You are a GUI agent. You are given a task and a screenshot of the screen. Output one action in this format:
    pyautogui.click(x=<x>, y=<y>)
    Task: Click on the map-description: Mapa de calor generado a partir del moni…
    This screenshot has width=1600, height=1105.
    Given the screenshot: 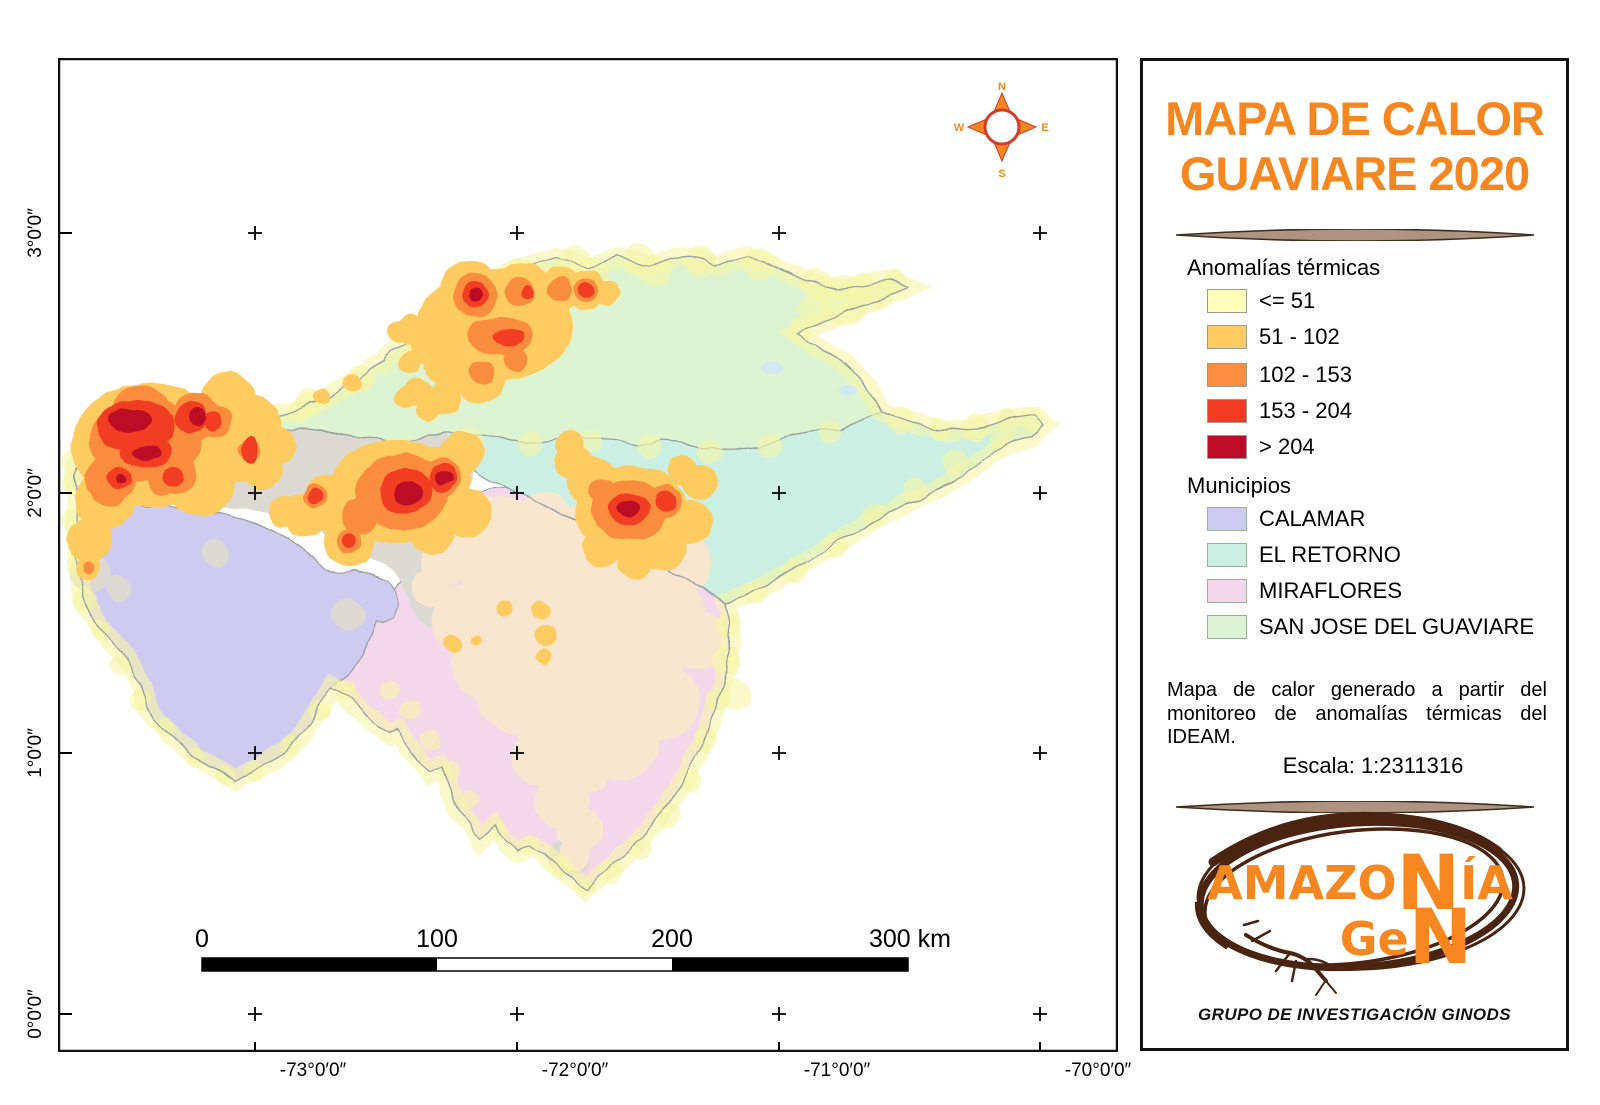 What is the action you would take?
    pyautogui.click(x=1357, y=713)
    